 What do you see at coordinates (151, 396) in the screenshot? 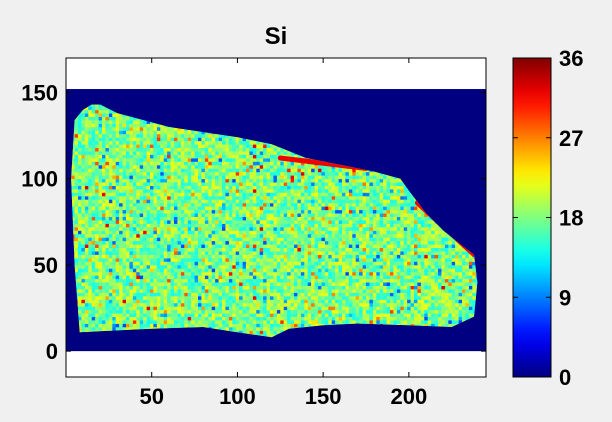
I see `x-tick-label: 50` at bounding box center [151, 396].